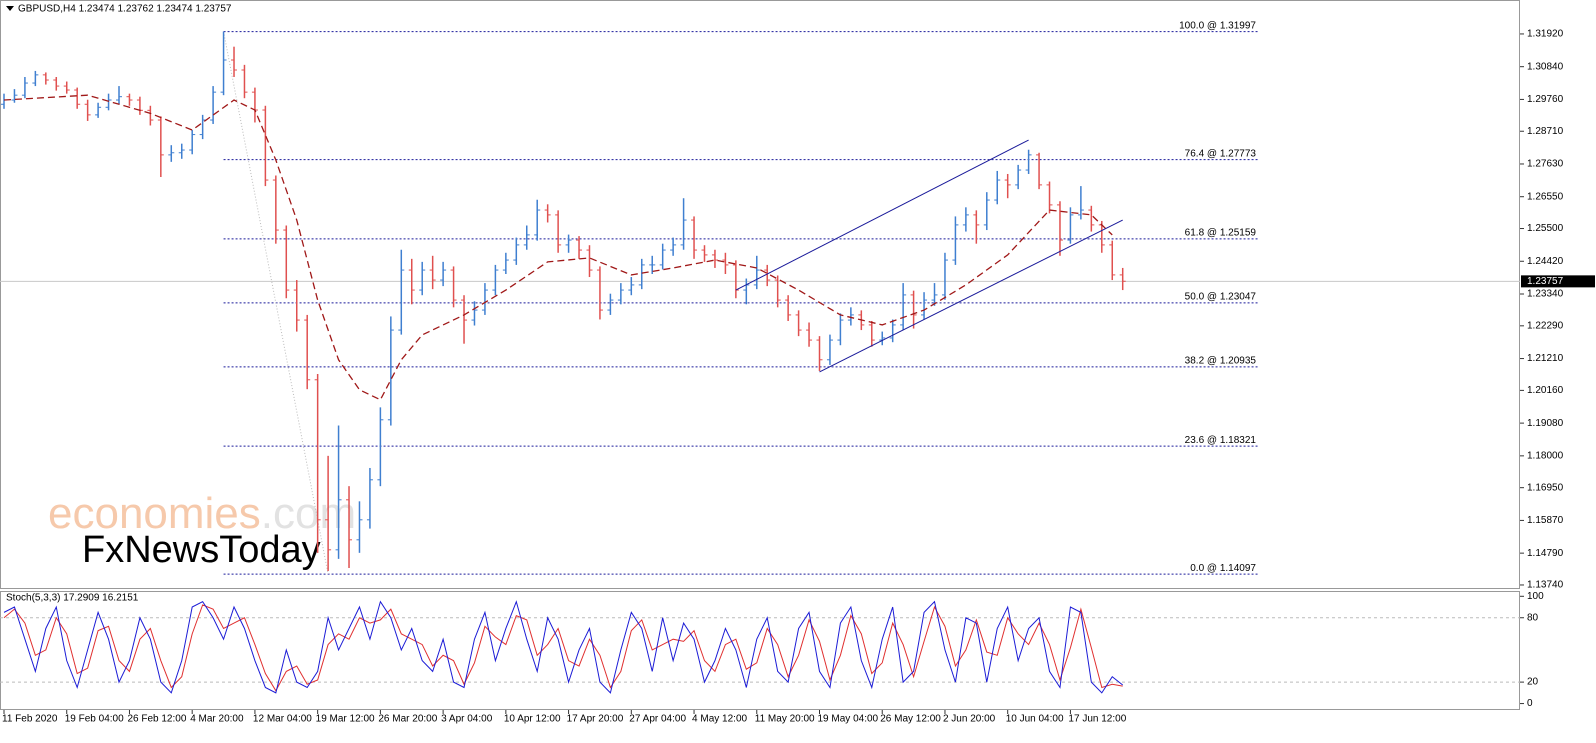 This screenshot has height=743, width=1596. What do you see at coordinates (1221, 297) in the screenshot?
I see `fib-label: 50.0 @ 1.23047` at bounding box center [1221, 297].